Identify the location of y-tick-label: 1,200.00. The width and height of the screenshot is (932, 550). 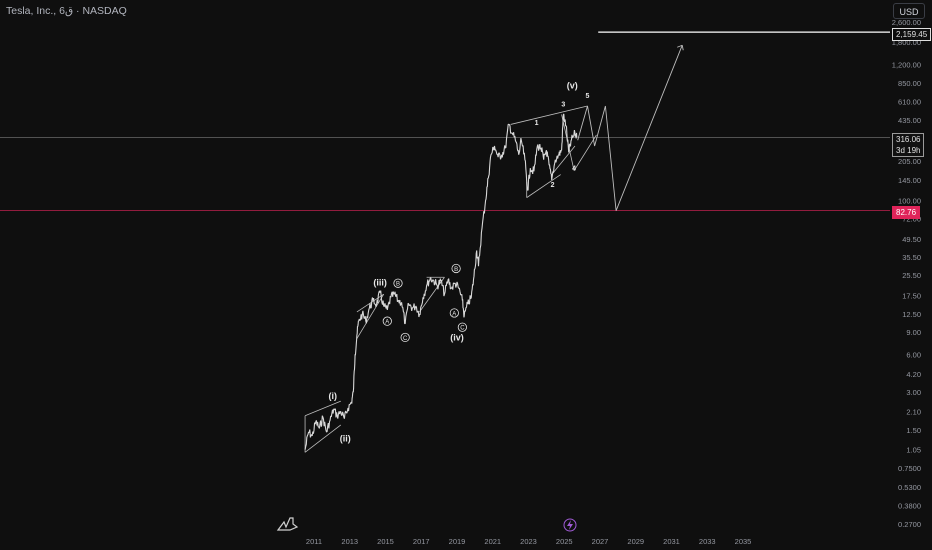
(906, 64).